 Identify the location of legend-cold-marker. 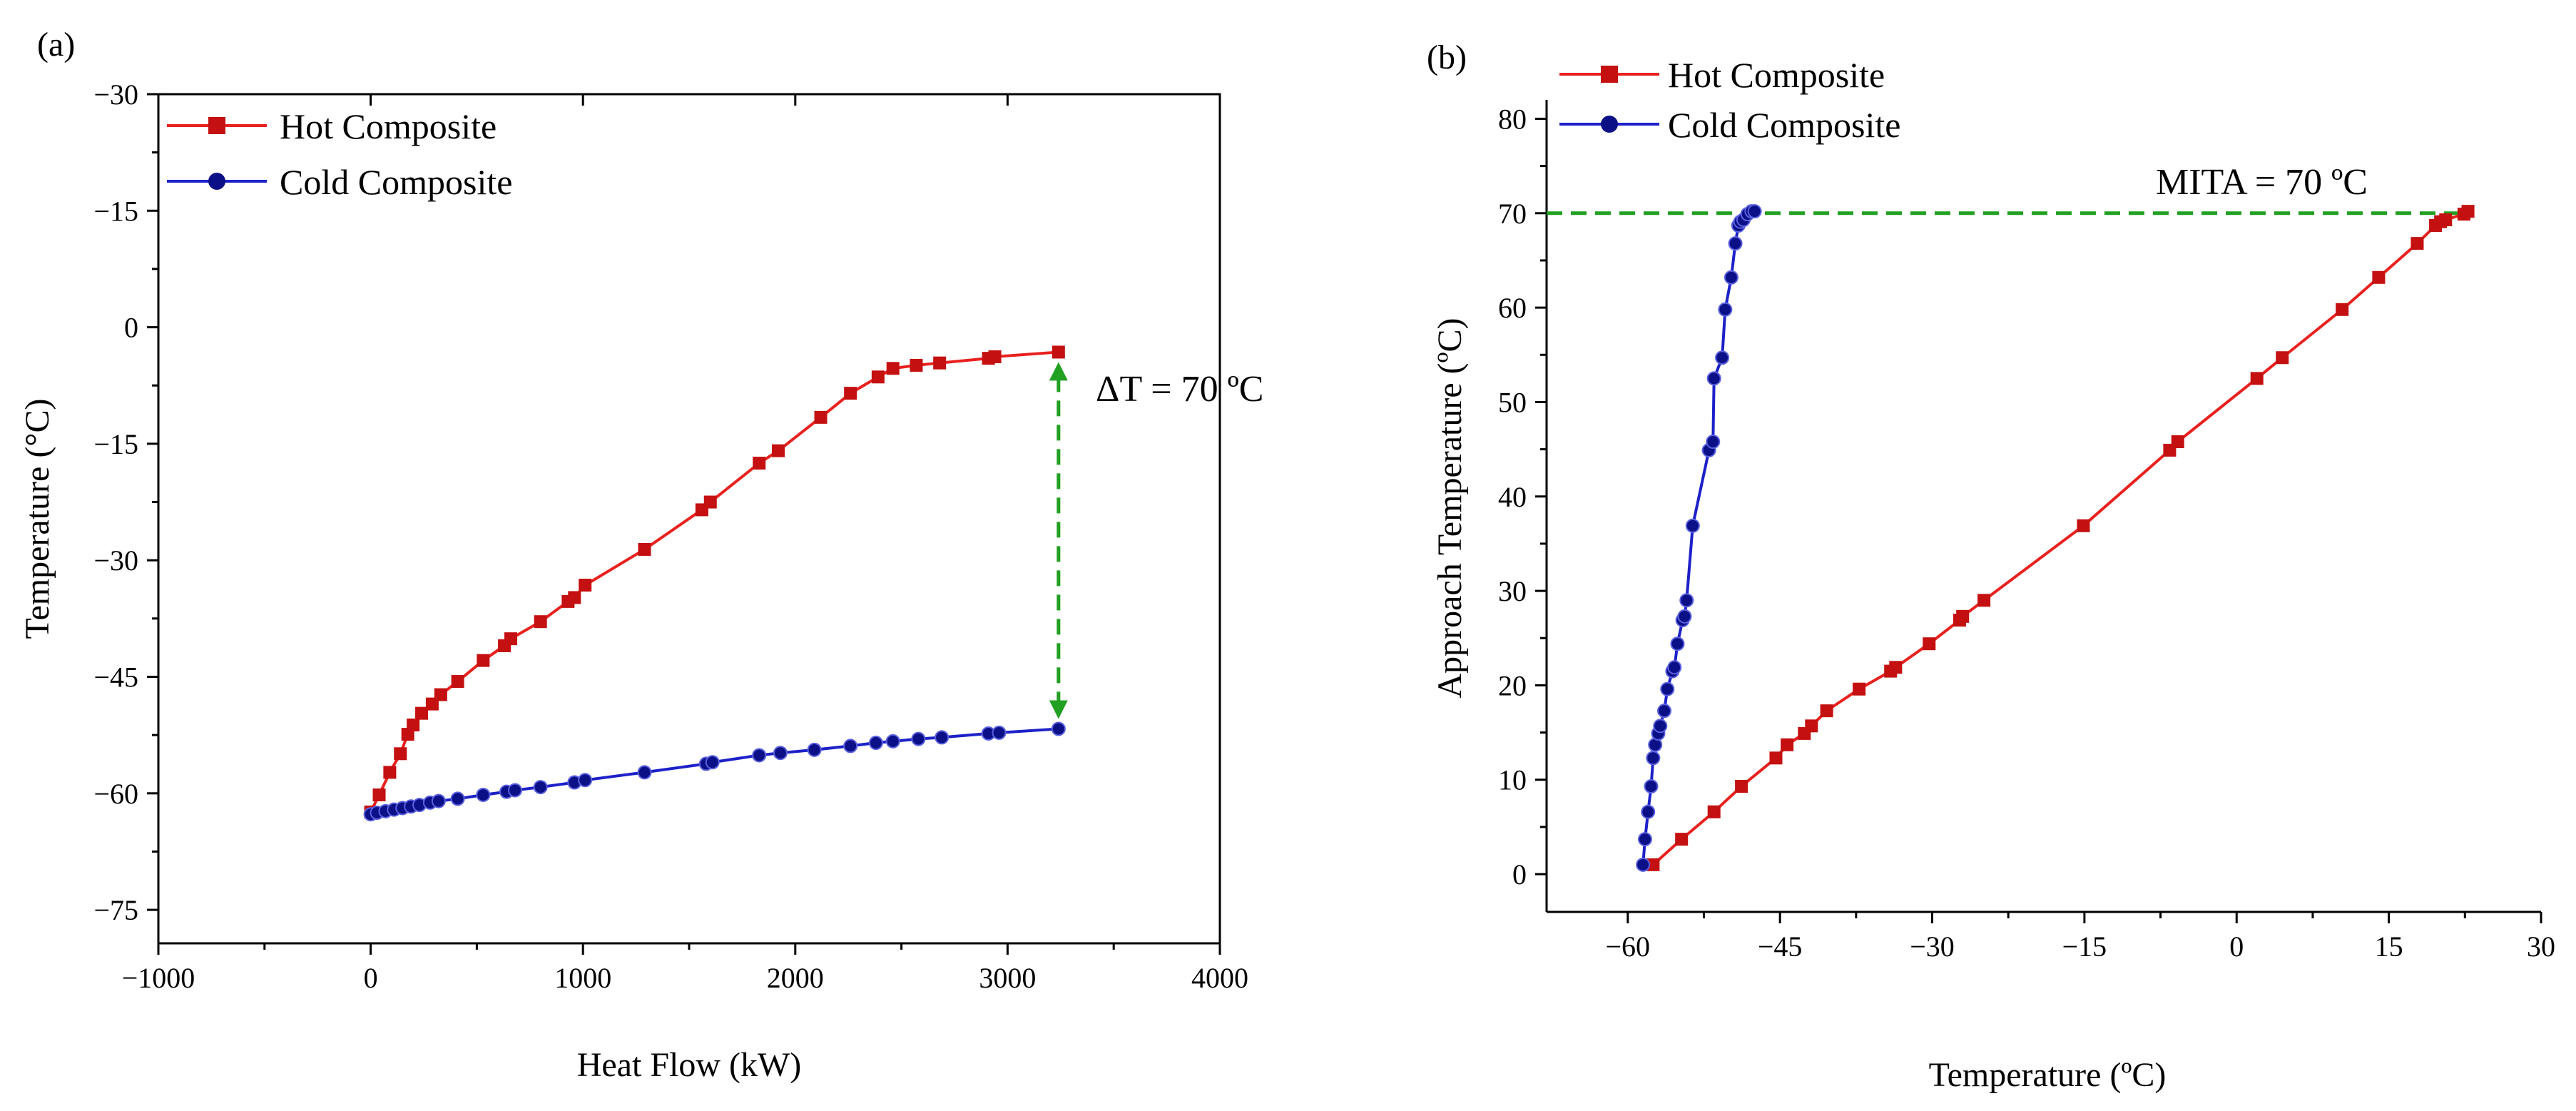
(216, 182).